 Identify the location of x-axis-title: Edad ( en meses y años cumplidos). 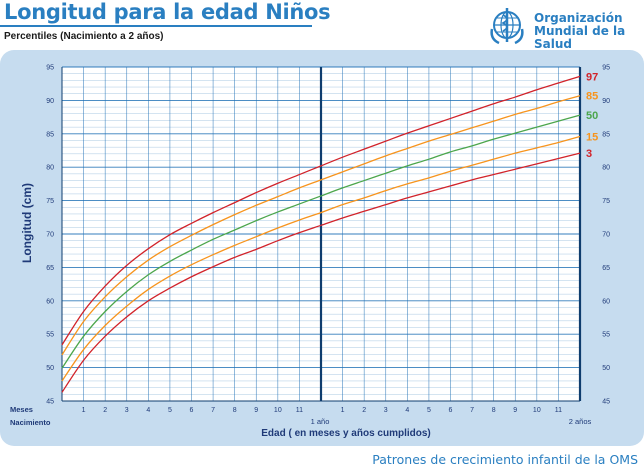
(346, 433).